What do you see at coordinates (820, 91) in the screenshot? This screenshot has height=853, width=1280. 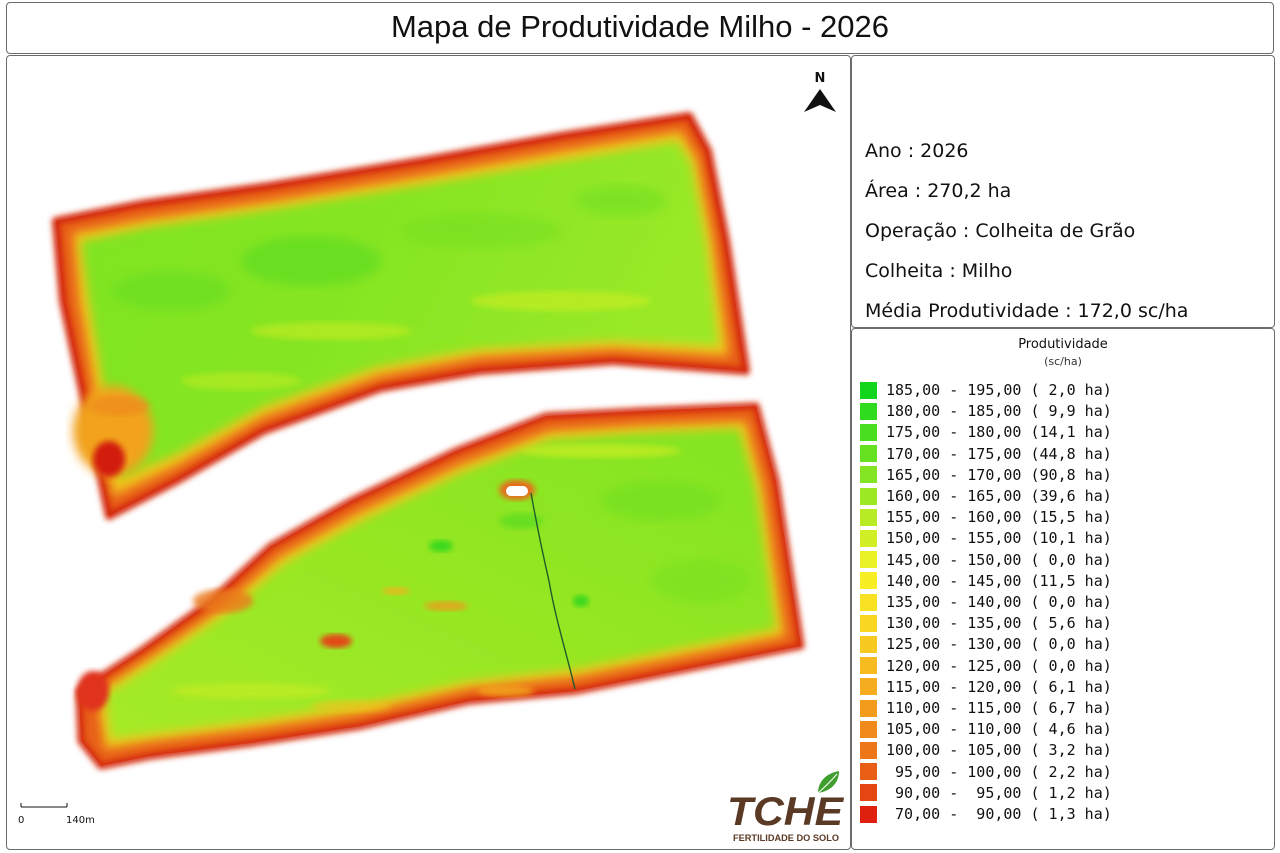 I see `north-arrow: N` at bounding box center [820, 91].